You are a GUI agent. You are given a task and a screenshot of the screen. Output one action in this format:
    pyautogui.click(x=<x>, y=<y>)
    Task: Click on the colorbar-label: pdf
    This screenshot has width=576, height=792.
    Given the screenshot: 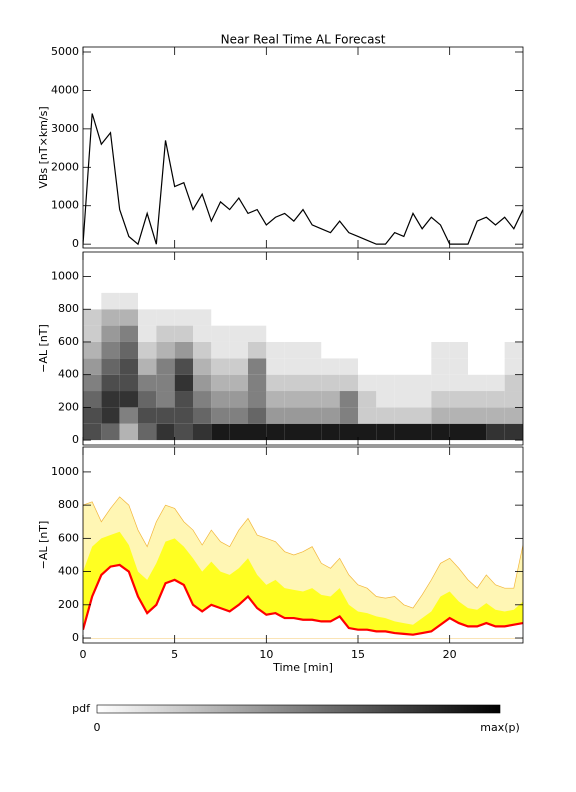 What is the action you would take?
    pyautogui.click(x=81, y=708)
    